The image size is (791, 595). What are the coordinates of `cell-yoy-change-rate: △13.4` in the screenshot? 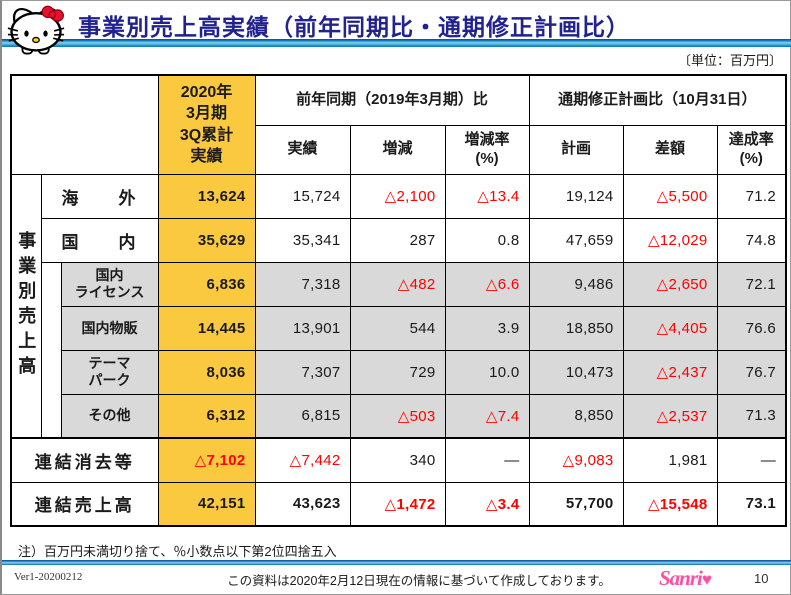 It's located at (487, 196).